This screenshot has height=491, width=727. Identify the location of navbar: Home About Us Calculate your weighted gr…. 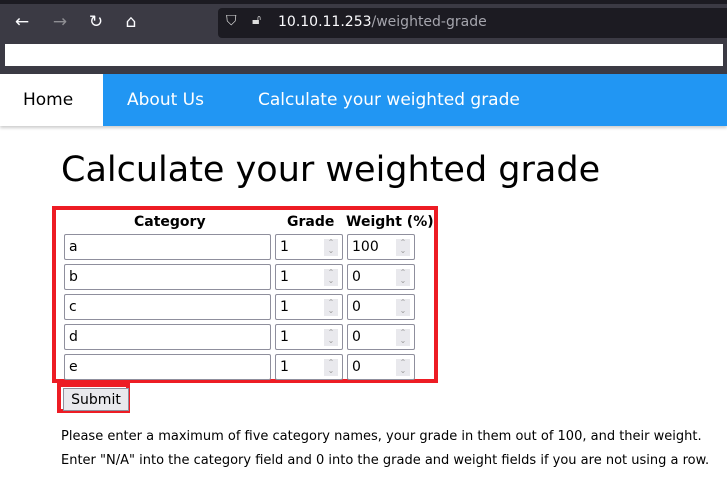
(363, 100).